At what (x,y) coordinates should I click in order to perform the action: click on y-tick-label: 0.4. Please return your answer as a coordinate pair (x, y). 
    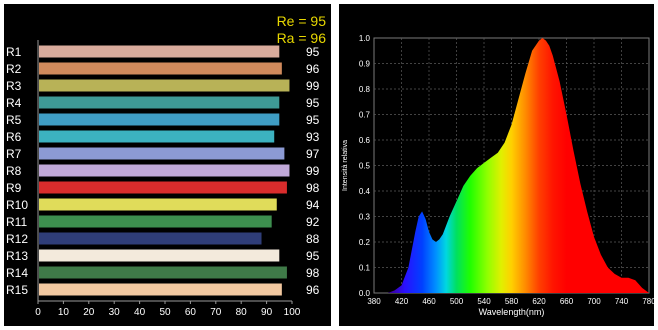
    Looking at the image, I should click on (365, 191).